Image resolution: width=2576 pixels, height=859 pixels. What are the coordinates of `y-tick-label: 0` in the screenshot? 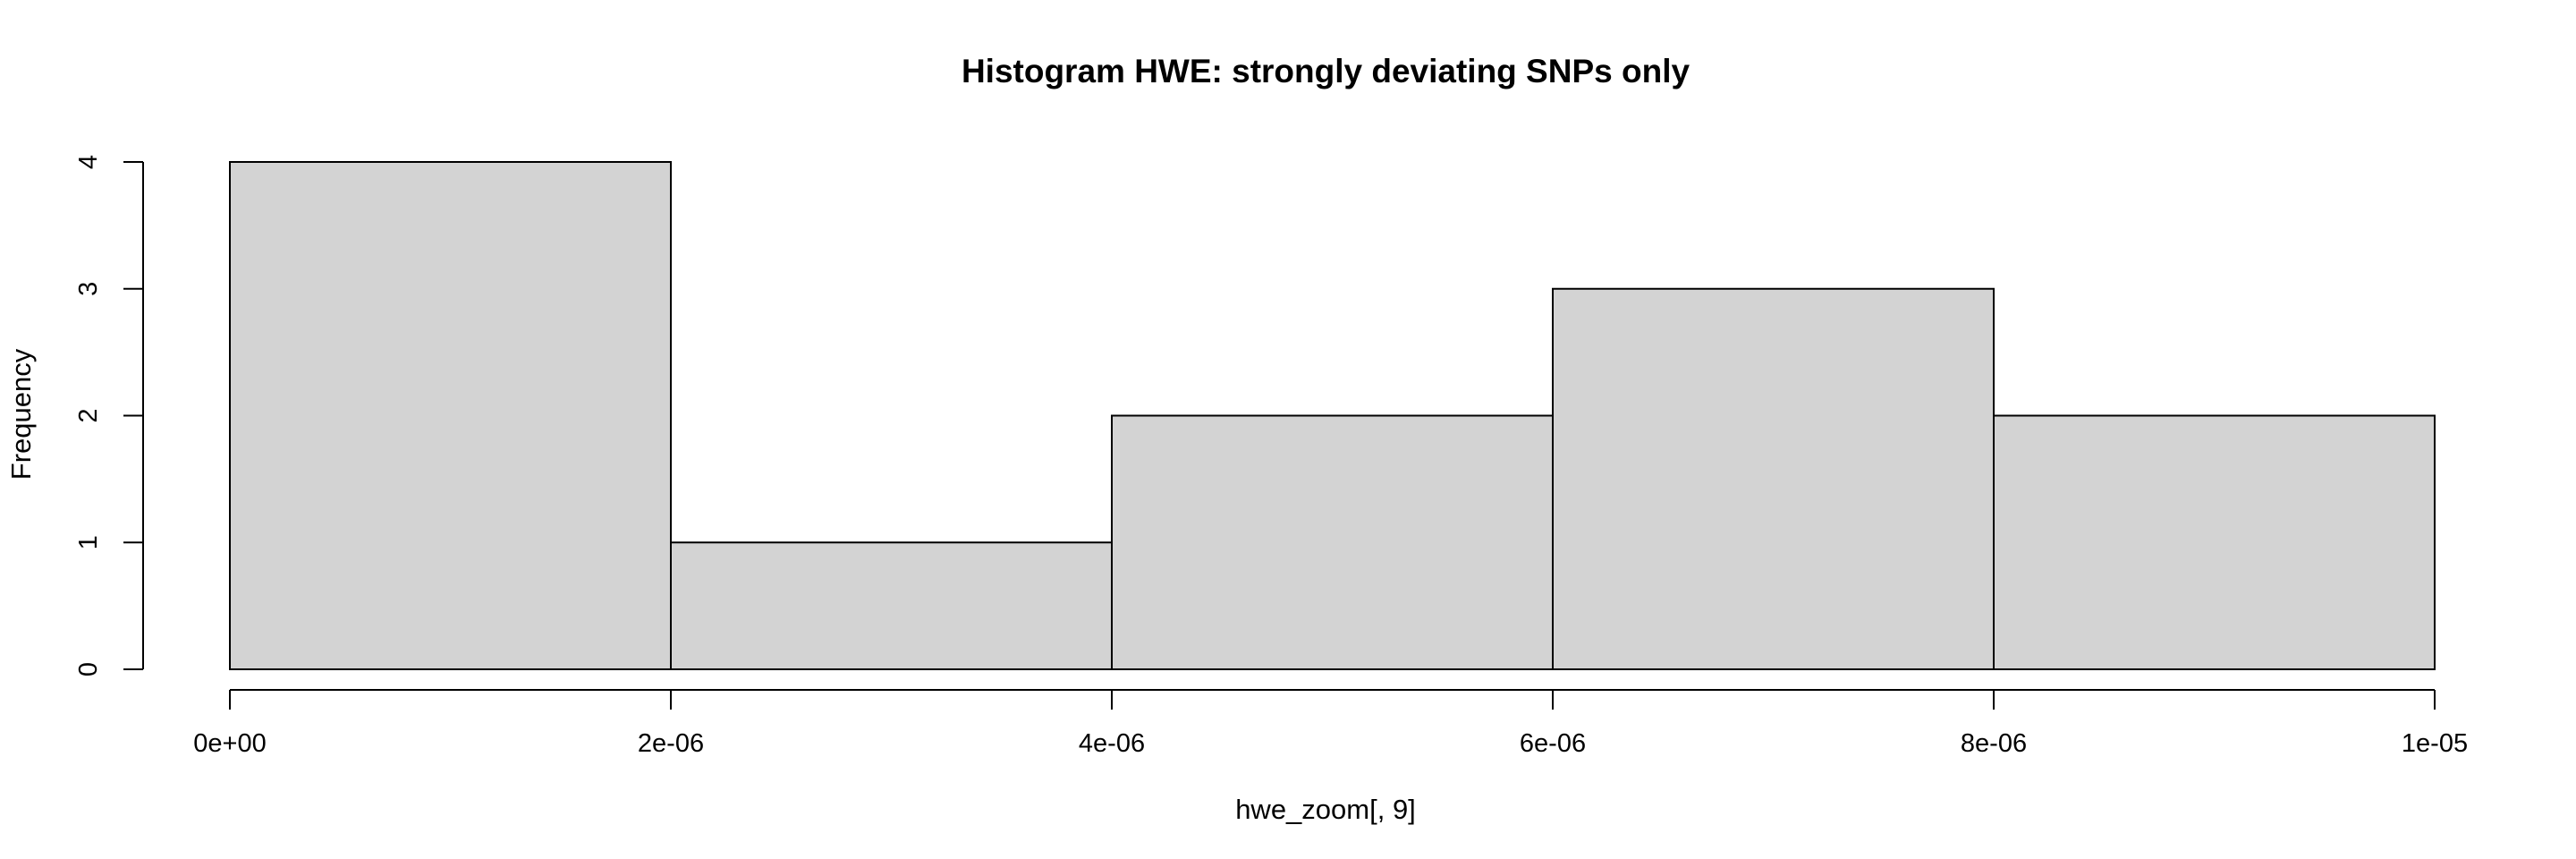 It's located at (88, 669).